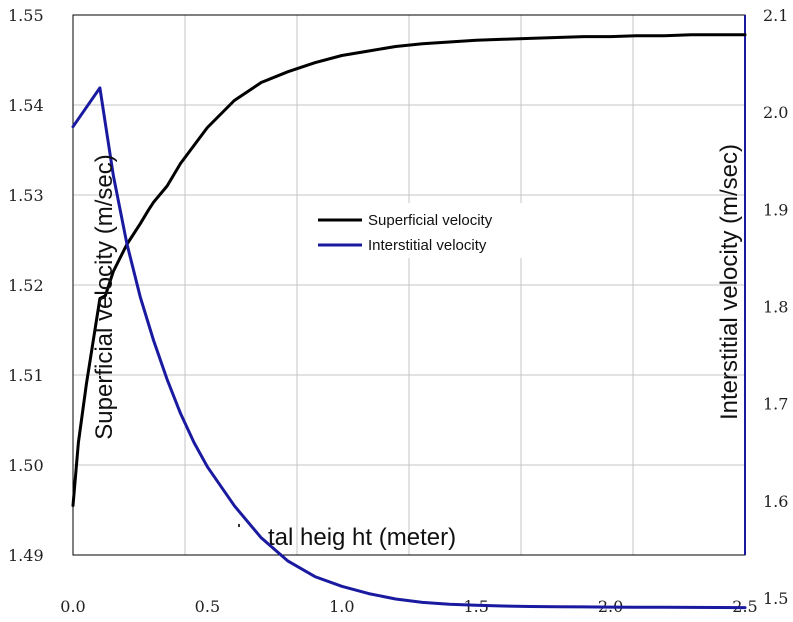  Describe the element at coordinates (26, 555) in the screenshot. I see `left-y-tick-label: 1.49` at that location.